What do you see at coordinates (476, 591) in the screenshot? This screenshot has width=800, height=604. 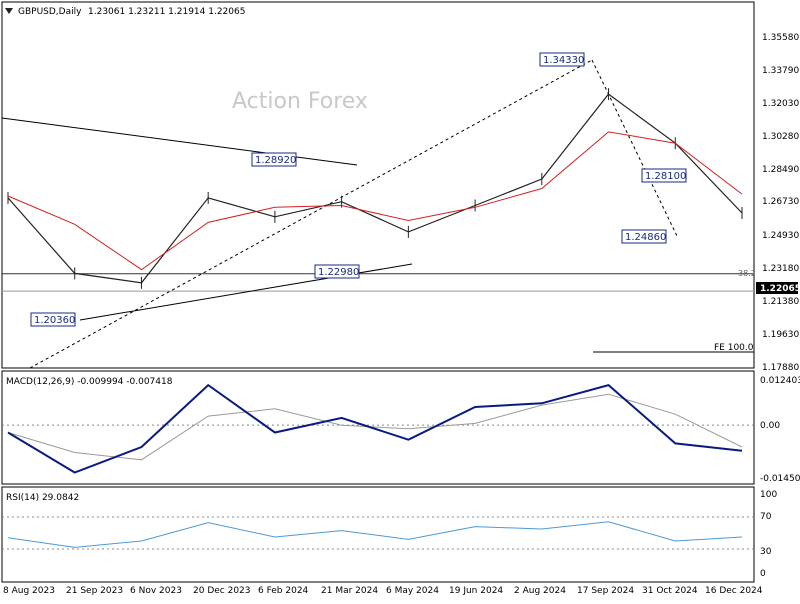 I see `x-tick-label: 19 Jun 2024` at bounding box center [476, 591].